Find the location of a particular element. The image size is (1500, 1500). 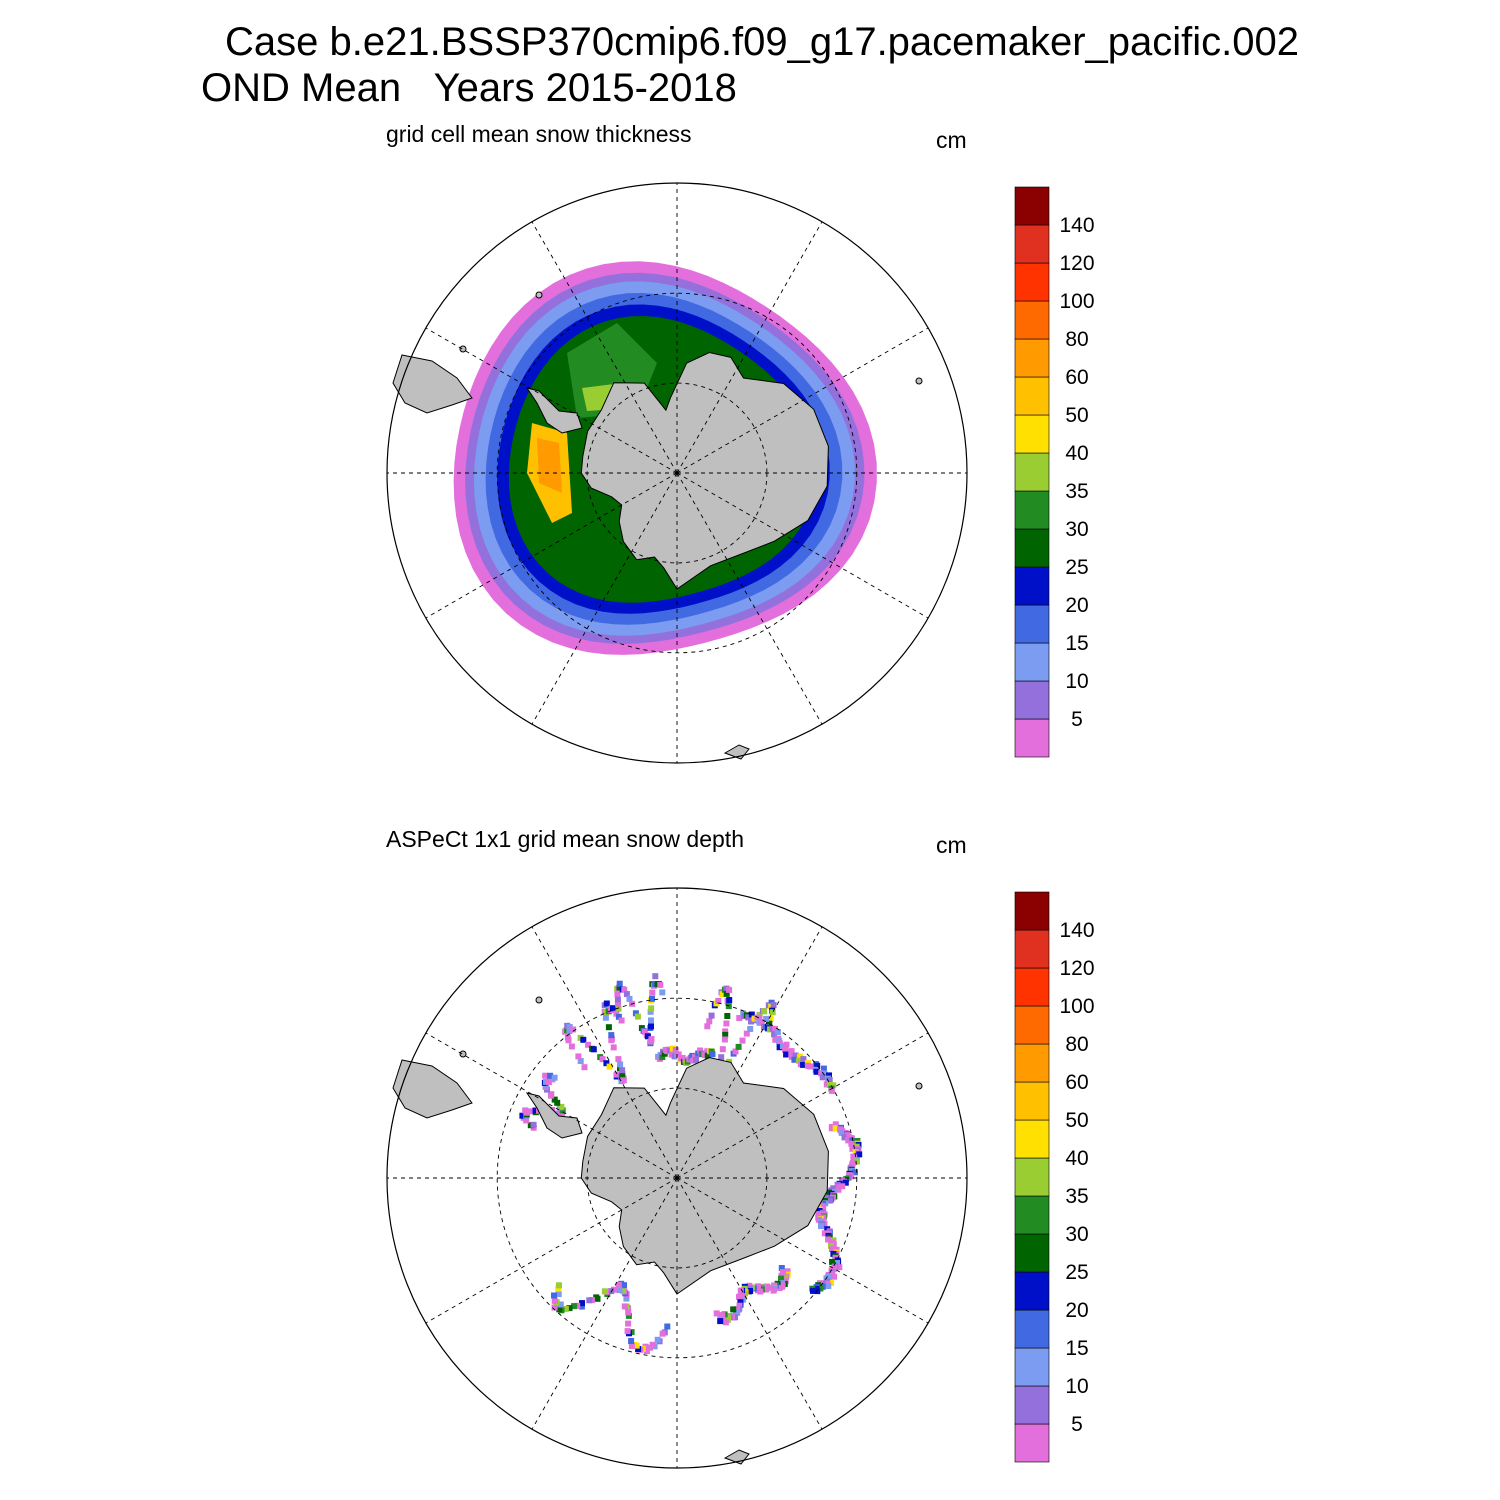

panel1-south-america is located at coordinates (432, 384).